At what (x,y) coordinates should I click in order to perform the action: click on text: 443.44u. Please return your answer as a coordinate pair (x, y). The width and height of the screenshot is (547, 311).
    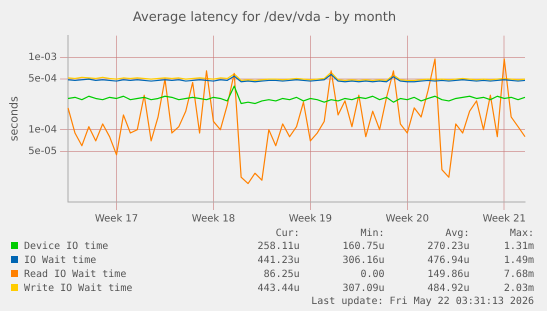
    Looking at the image, I should click on (278, 289).